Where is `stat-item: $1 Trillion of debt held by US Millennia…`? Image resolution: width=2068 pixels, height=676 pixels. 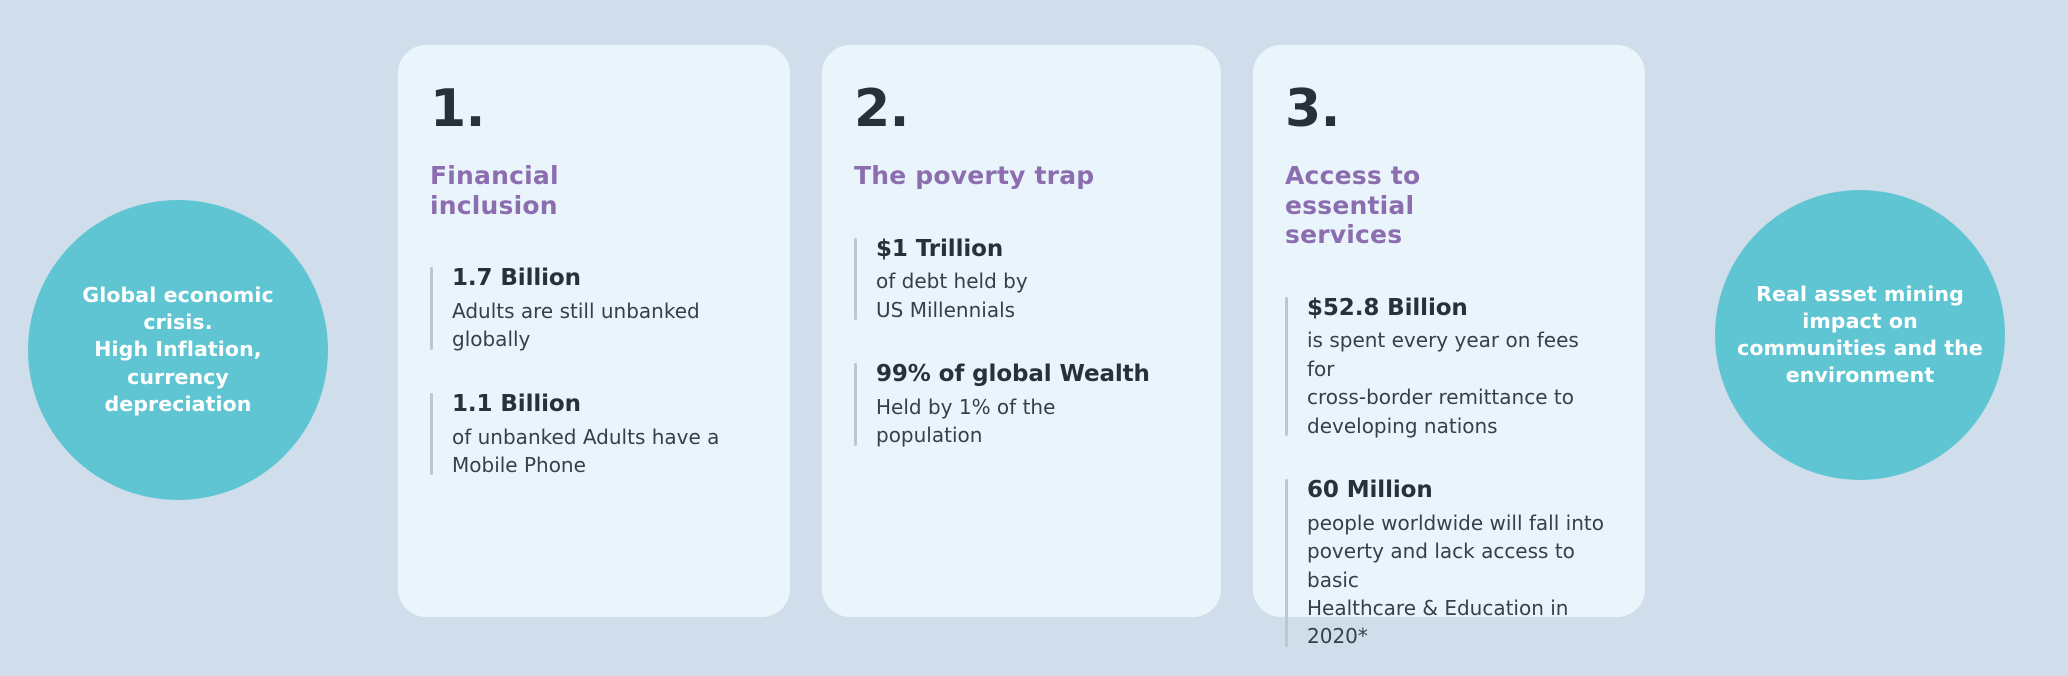
stat-item: $1 Trillion of debt held by US Millennia… is located at coordinates (1020, 280).